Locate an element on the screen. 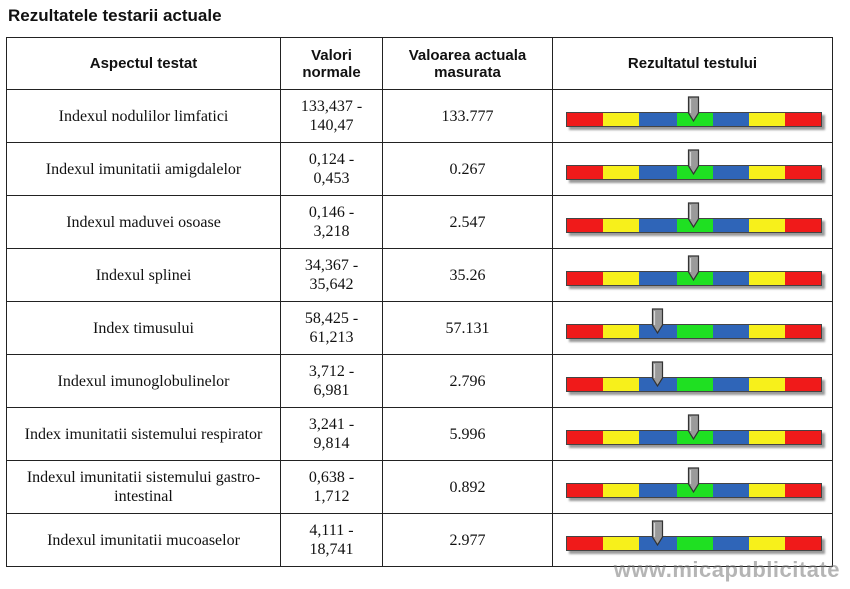 This screenshot has width=850, height=589. measured-value-cell: 2.796 is located at coordinates (467, 381).